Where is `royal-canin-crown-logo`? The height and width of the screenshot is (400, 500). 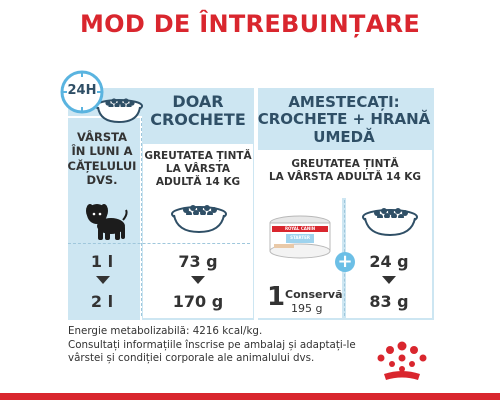 royal-canin-crown-logo is located at coordinates (402, 360).